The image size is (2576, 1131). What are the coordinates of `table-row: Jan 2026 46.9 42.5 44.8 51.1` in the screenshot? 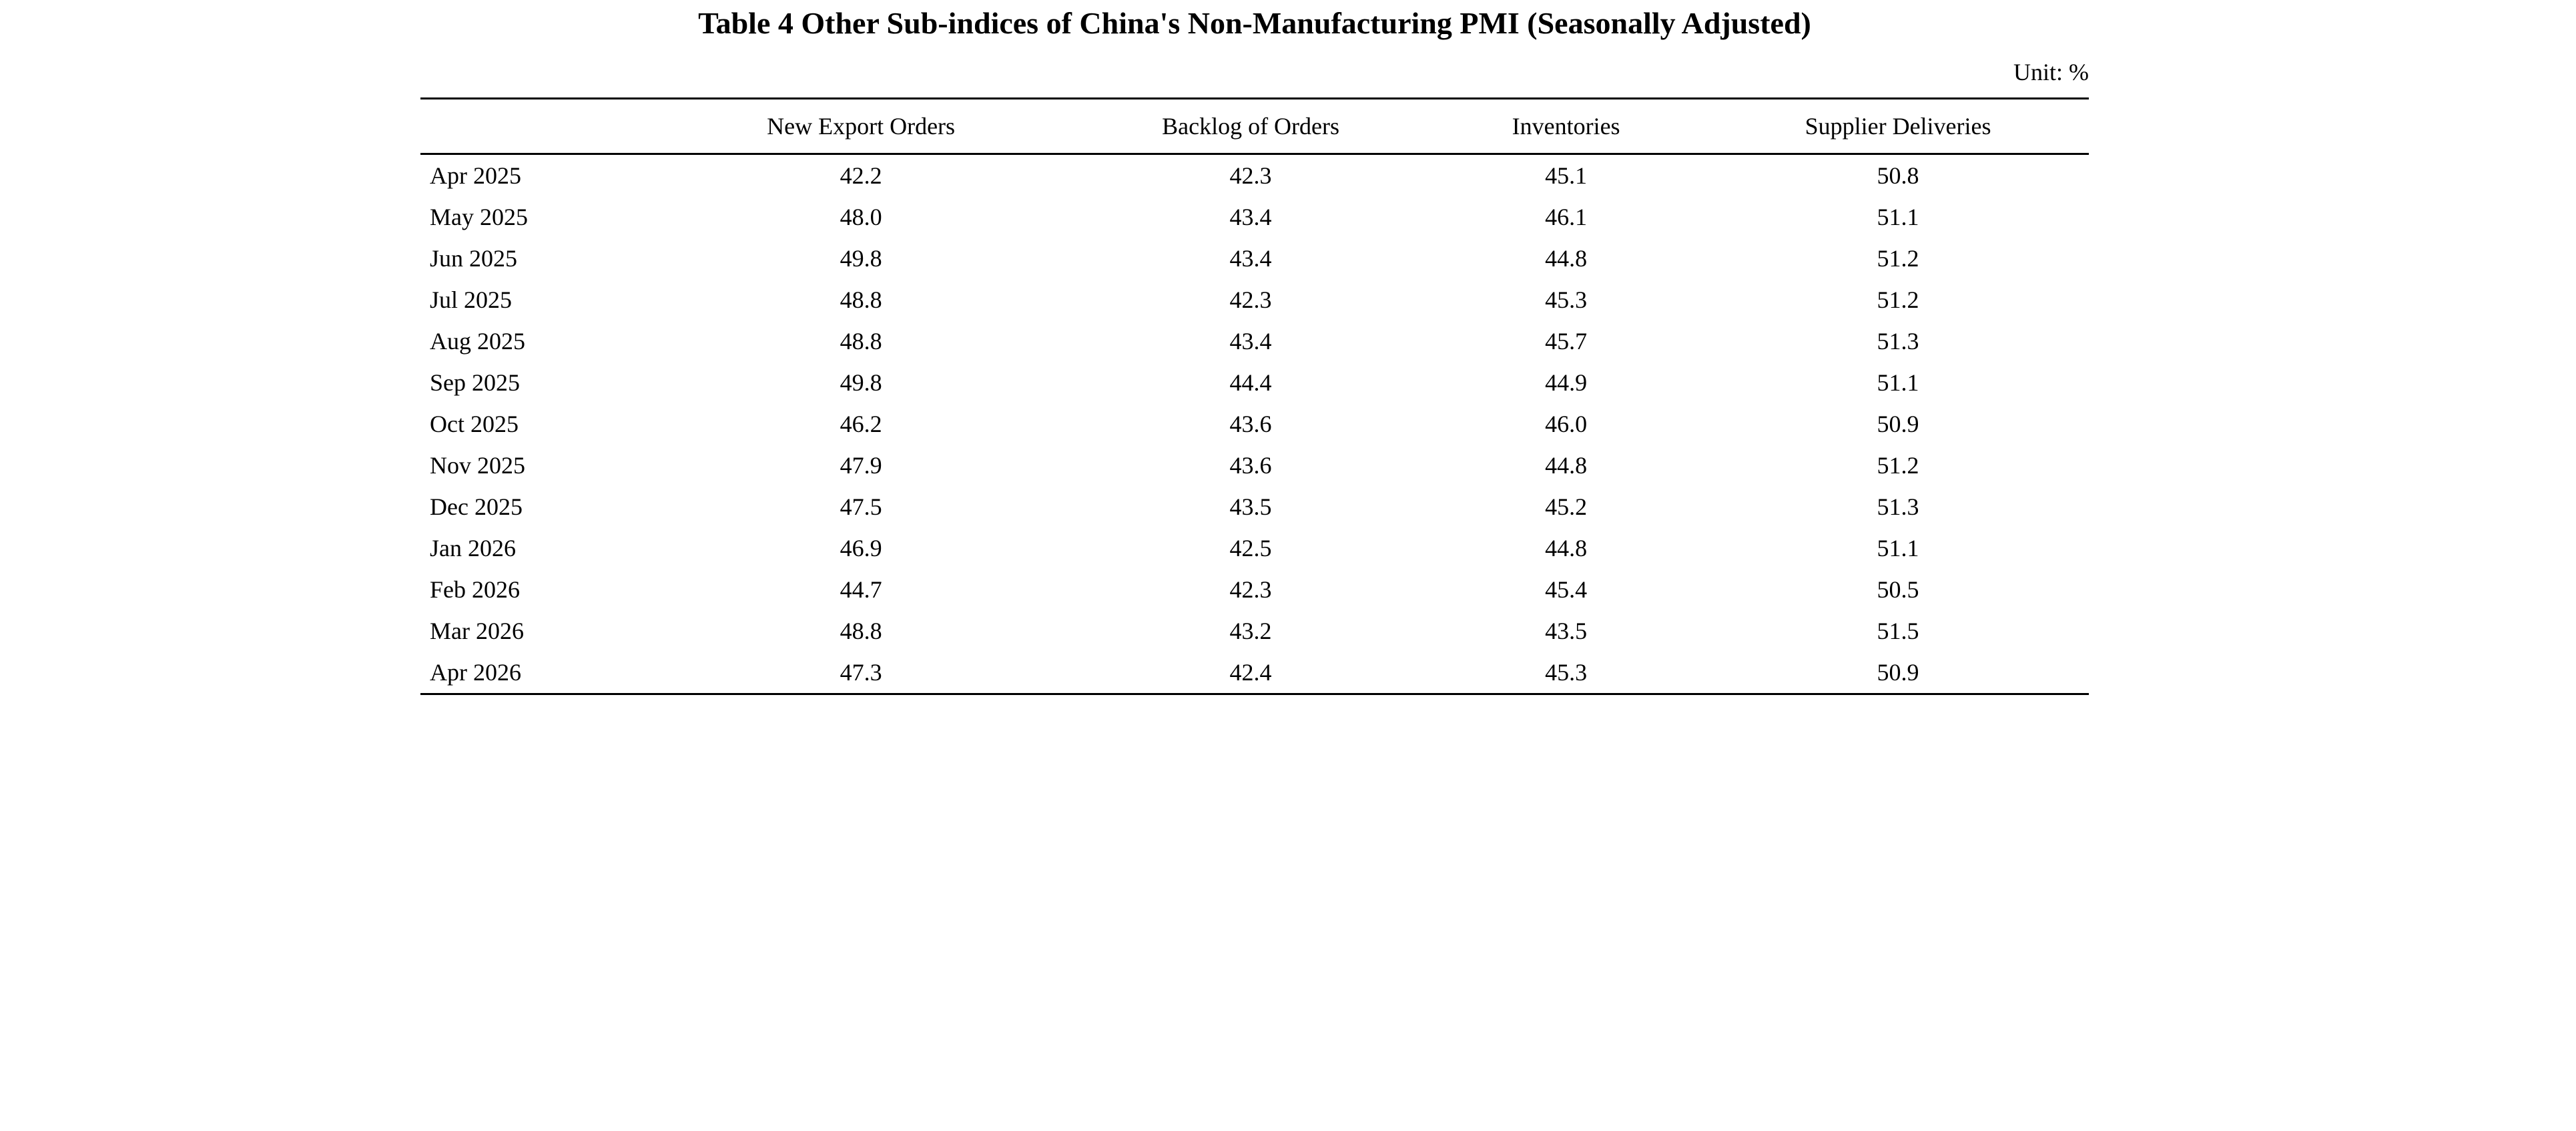 It's located at (1254, 548).